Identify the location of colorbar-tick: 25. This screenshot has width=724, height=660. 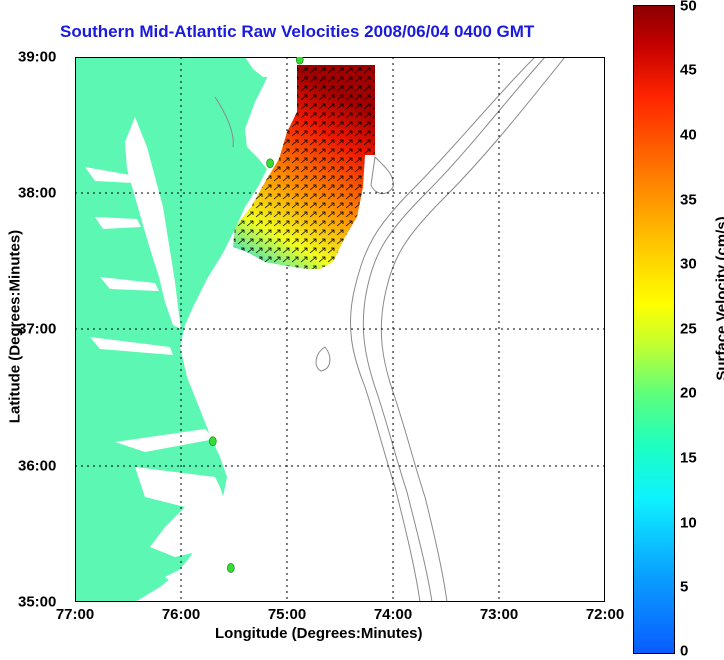
(688, 329).